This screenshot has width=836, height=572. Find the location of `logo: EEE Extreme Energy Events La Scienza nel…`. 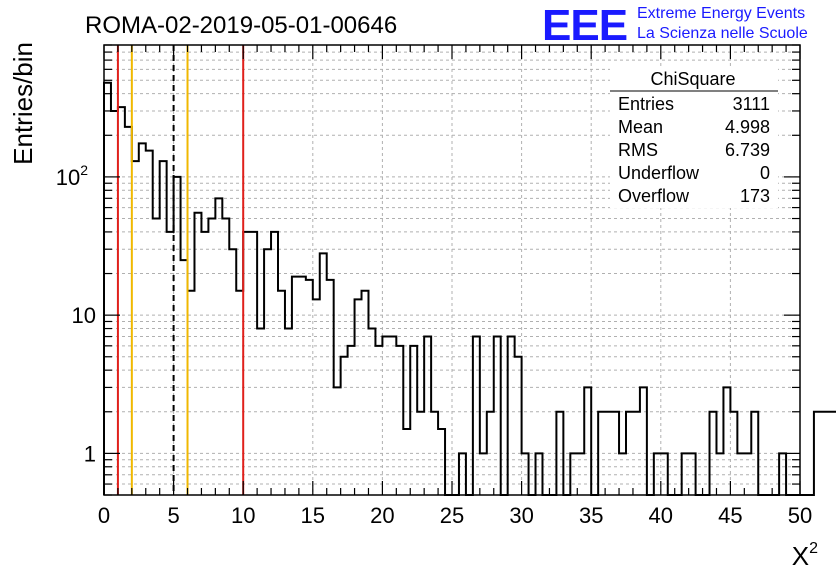

logo: EEE Extreme Energy Events La Scienza nel… is located at coordinates (675, 25).